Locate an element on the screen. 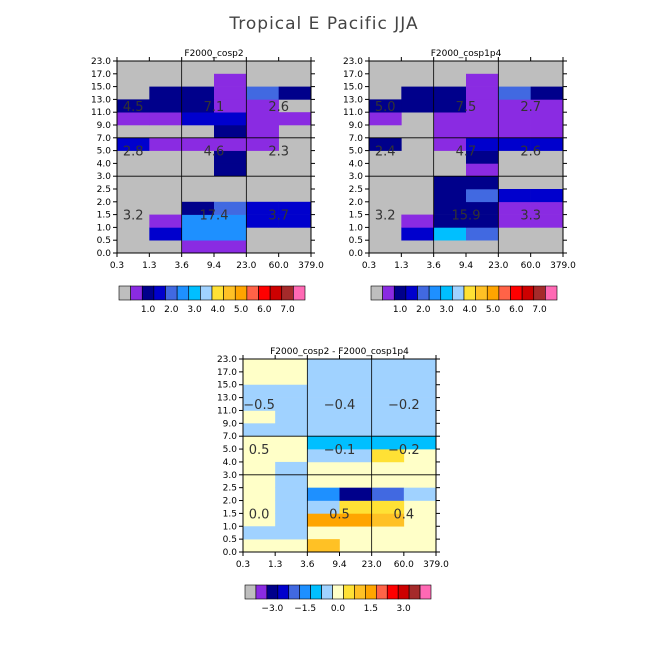 Image resolution: width=648 pixels, height=648 pixels. colorbar-label: 0.0 is located at coordinates (338, 609).